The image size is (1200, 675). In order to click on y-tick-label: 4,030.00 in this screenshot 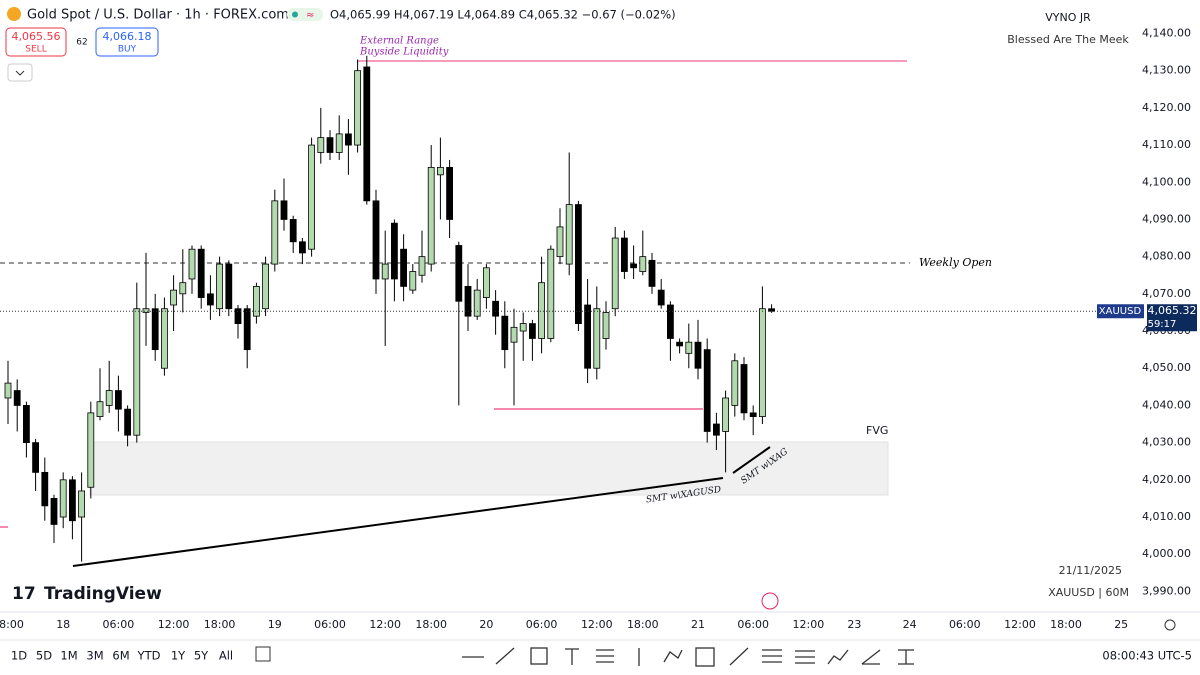, I will do `click(1166, 442)`.